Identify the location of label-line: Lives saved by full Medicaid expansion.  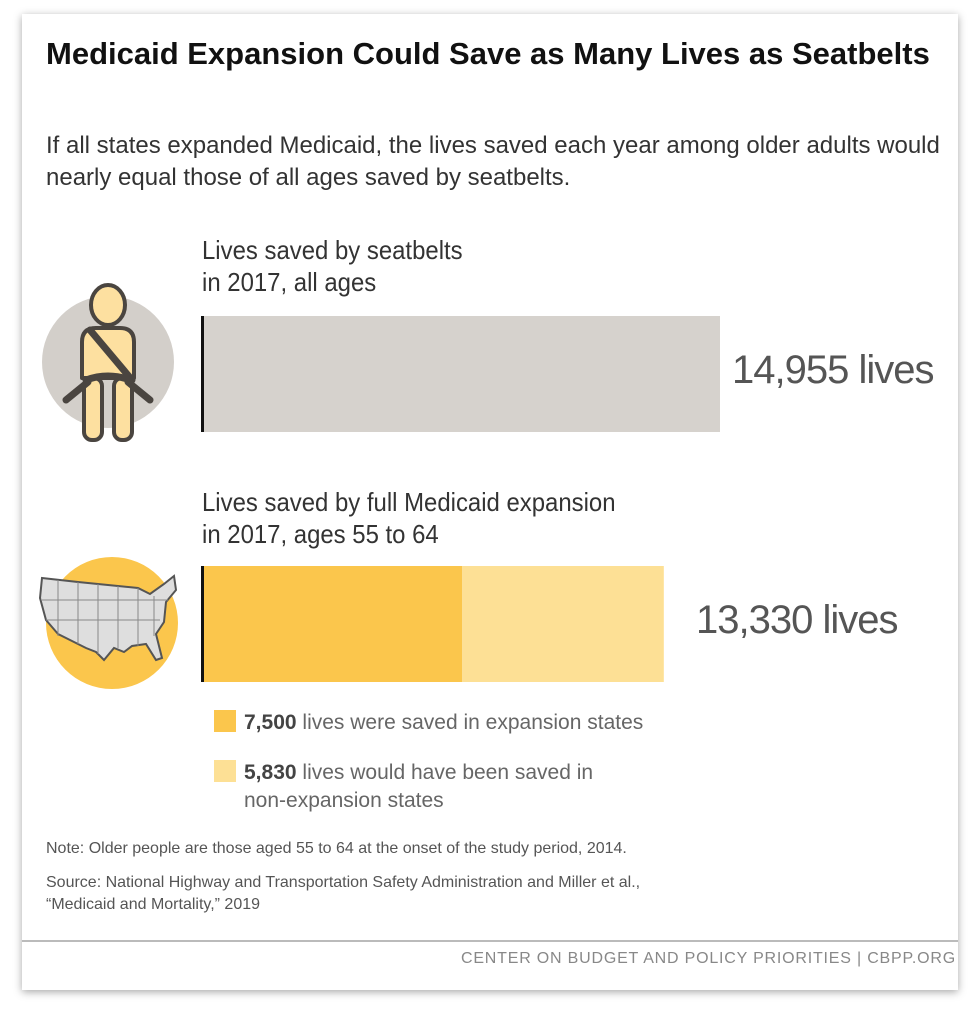
(409, 502).